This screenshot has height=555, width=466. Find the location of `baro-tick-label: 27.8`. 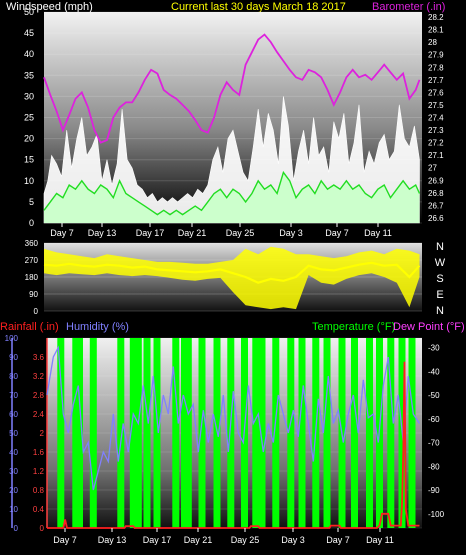

baro-tick-label: 27.8 is located at coordinates (436, 67).